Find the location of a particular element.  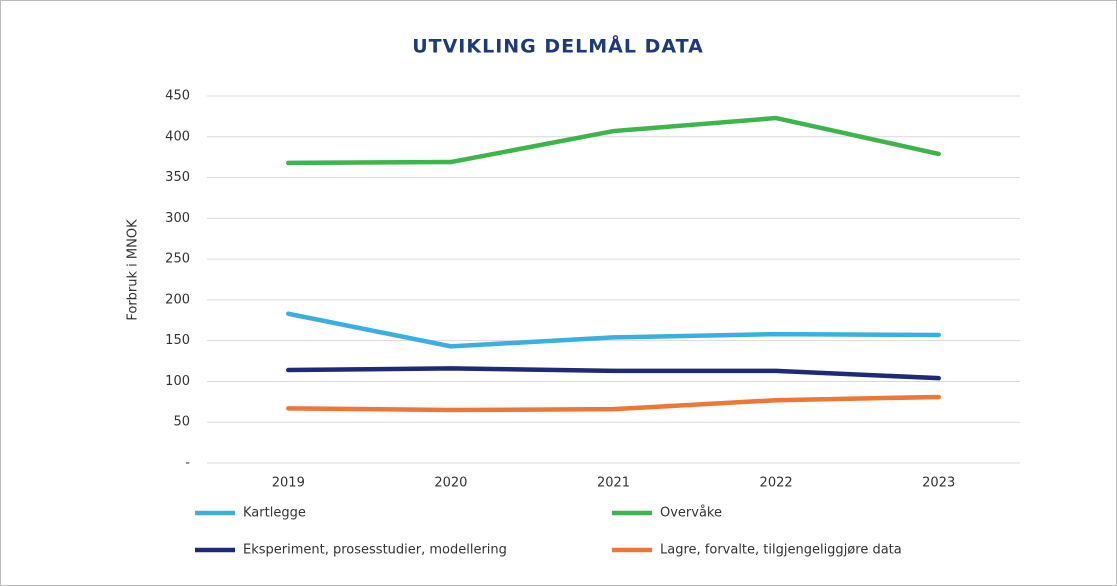

x-tick-label: 2019 is located at coordinates (288, 483).